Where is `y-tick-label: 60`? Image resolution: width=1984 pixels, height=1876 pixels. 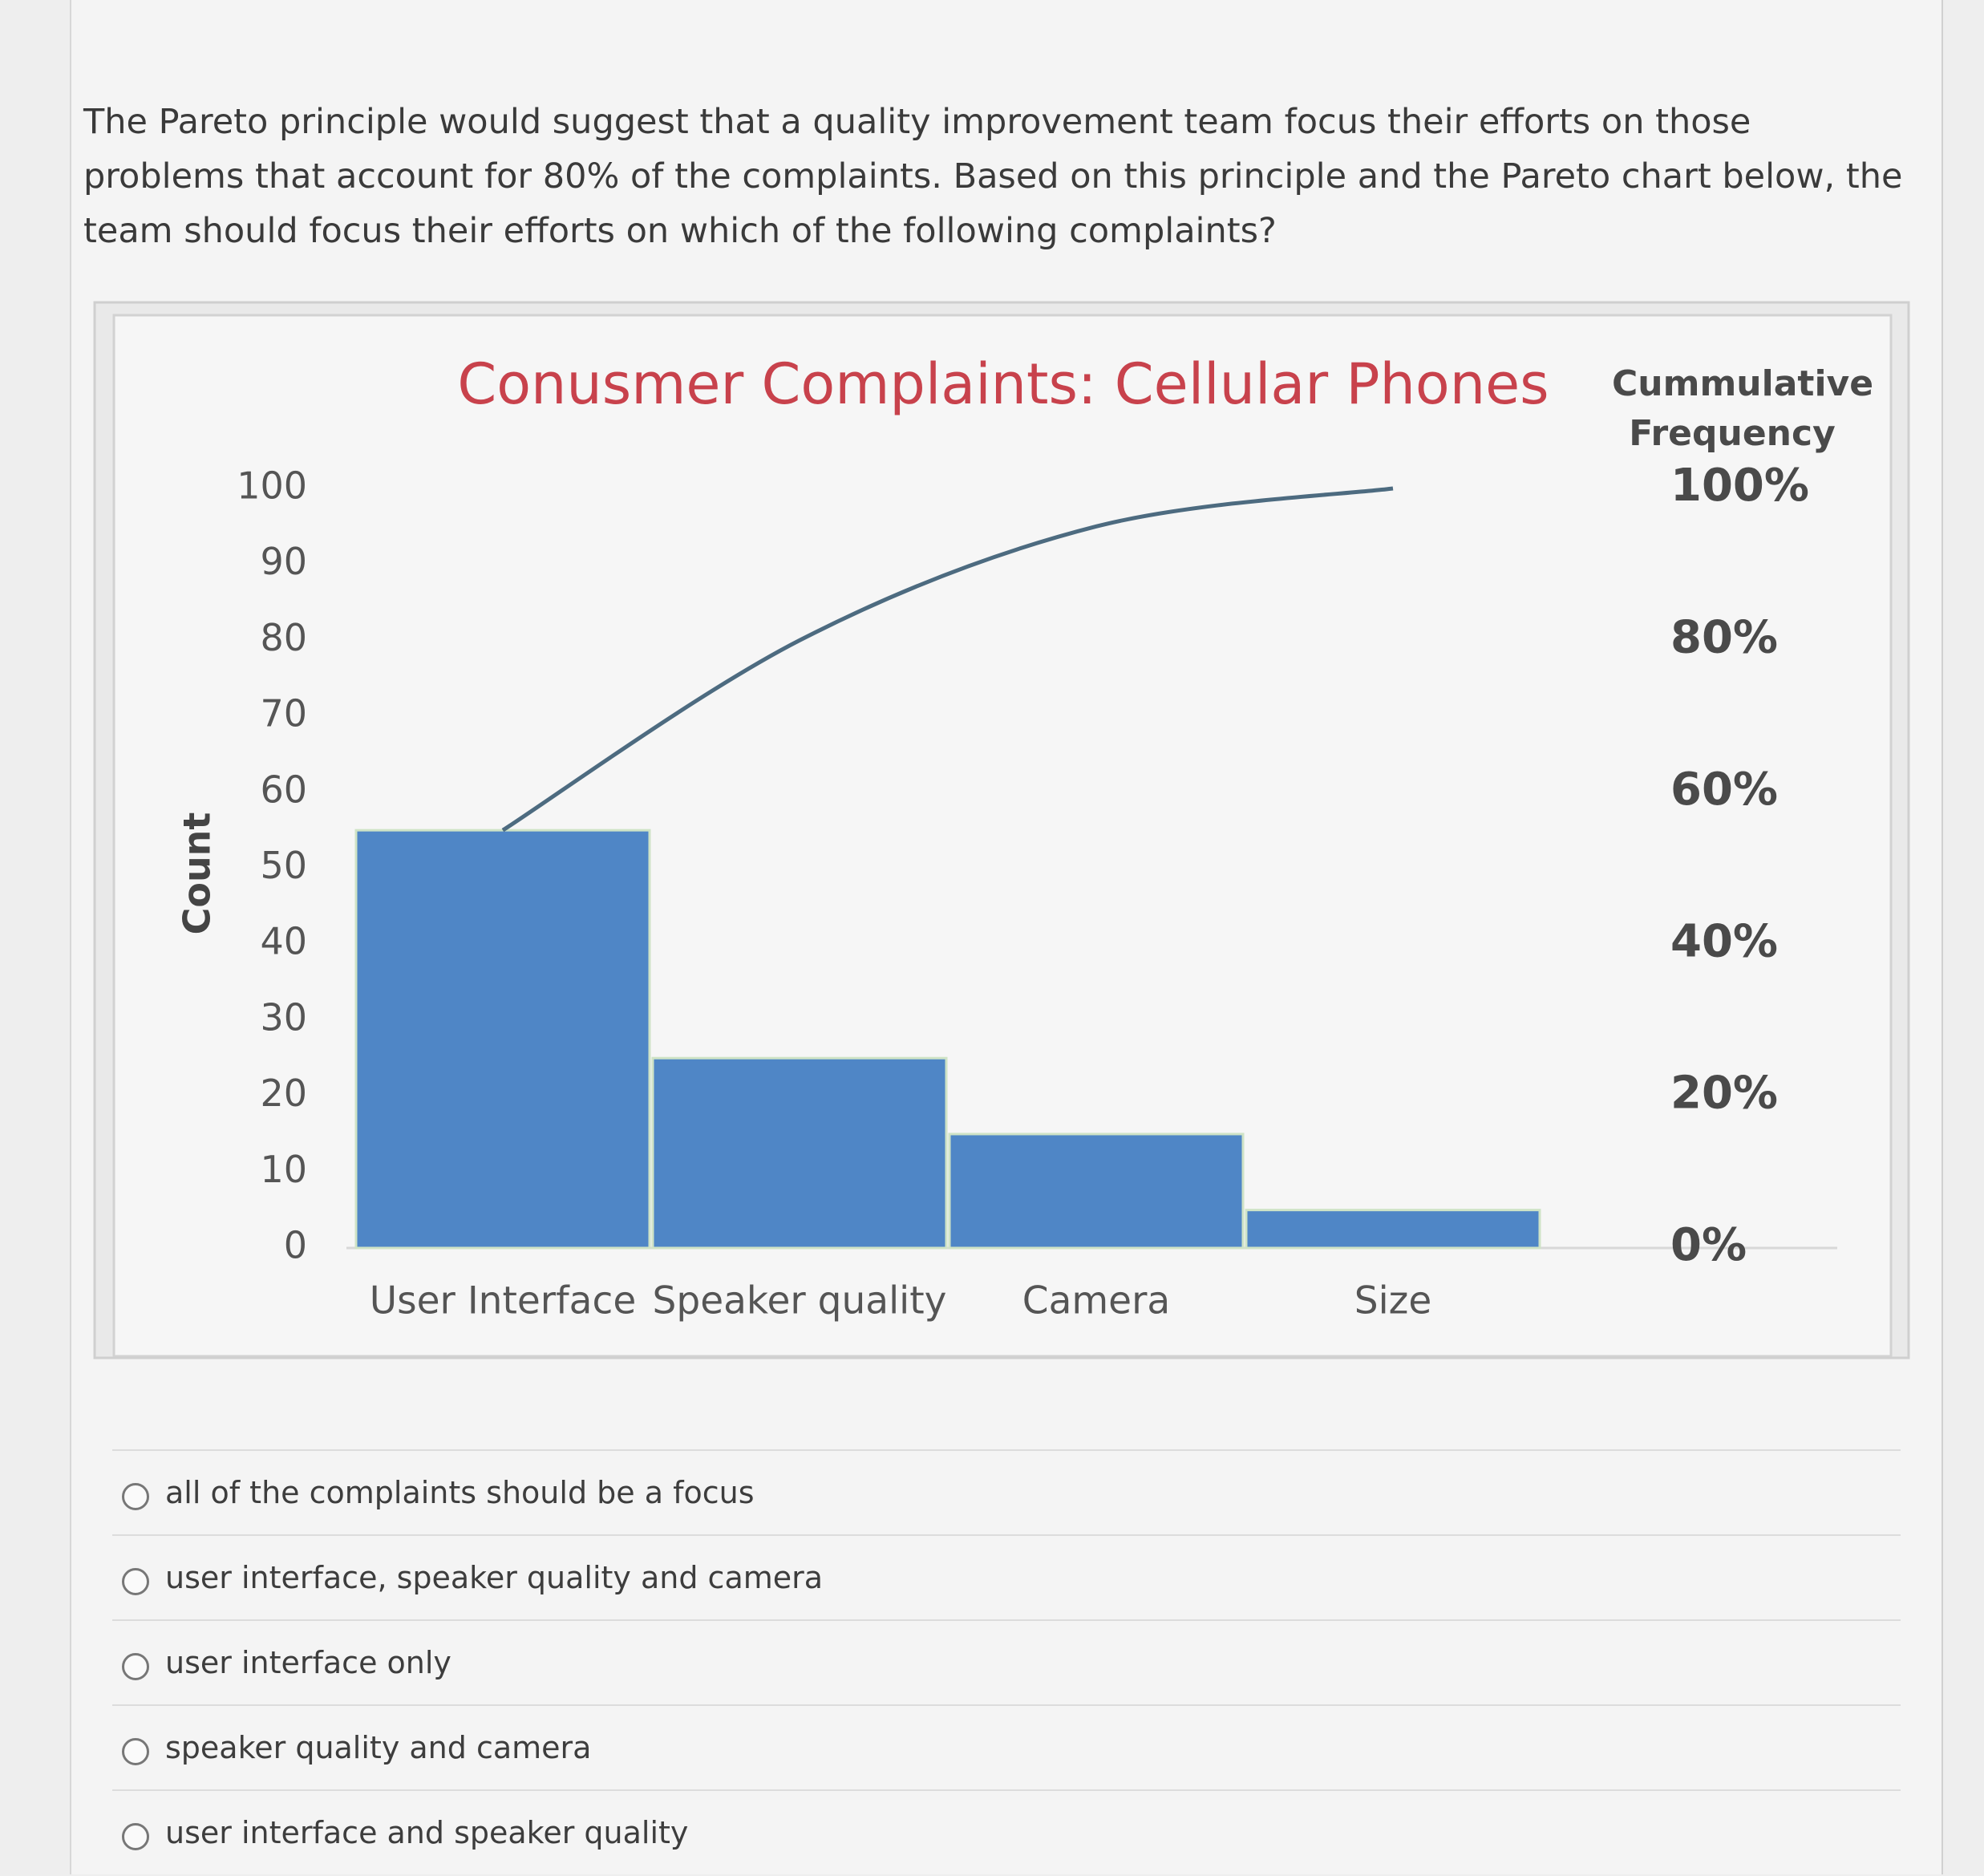
y-tick-label: 60 is located at coordinates (283, 789).